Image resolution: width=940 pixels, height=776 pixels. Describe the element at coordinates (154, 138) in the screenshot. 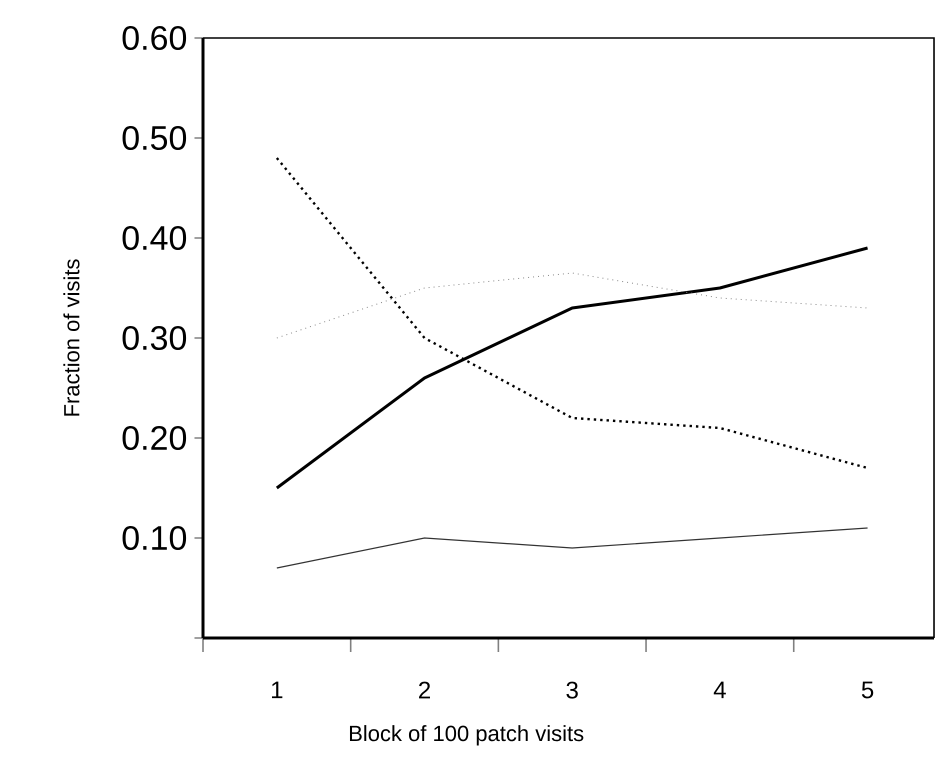

I see `y-tick-label: 0.50` at that location.